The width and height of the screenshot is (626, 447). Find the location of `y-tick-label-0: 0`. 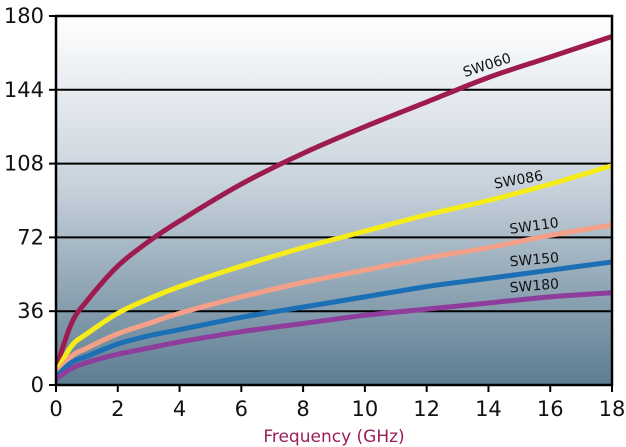

y-tick-label-0: 0 is located at coordinates (37, 385).